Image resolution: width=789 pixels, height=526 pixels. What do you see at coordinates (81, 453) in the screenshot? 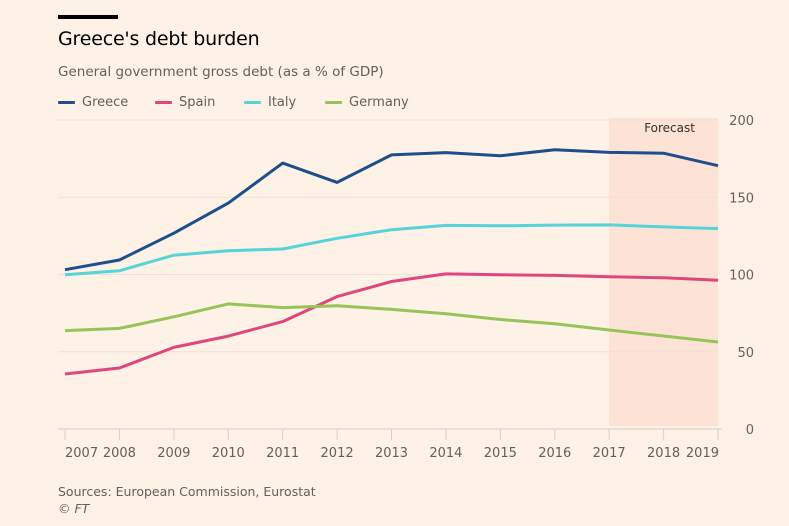
I see `x-tick-label-2007: 2007` at bounding box center [81, 453].